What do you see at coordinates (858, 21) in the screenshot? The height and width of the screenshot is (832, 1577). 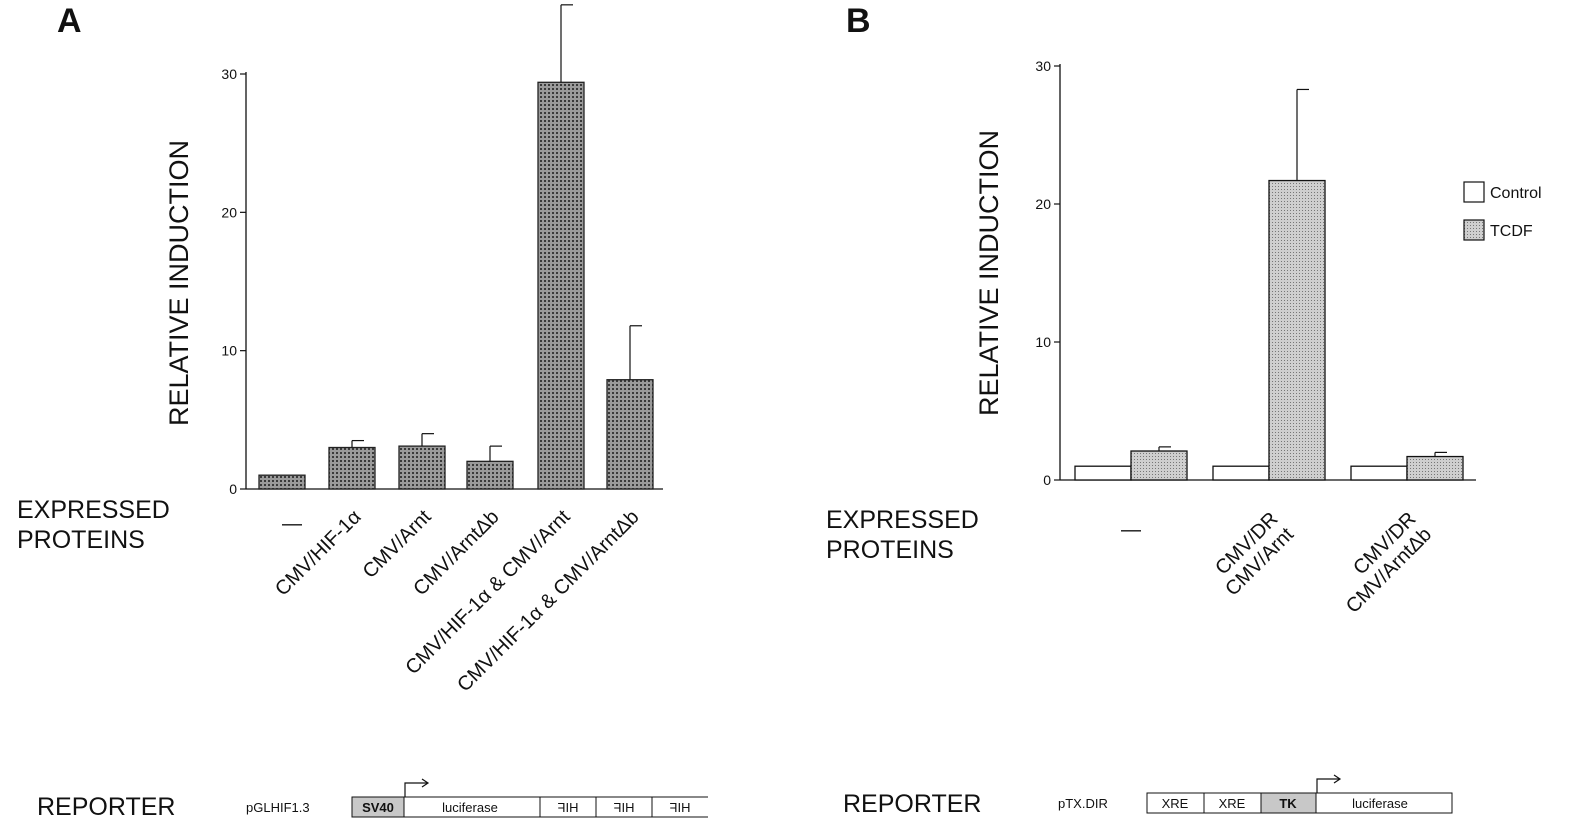 I see `panel-b-letter: B` at bounding box center [858, 21].